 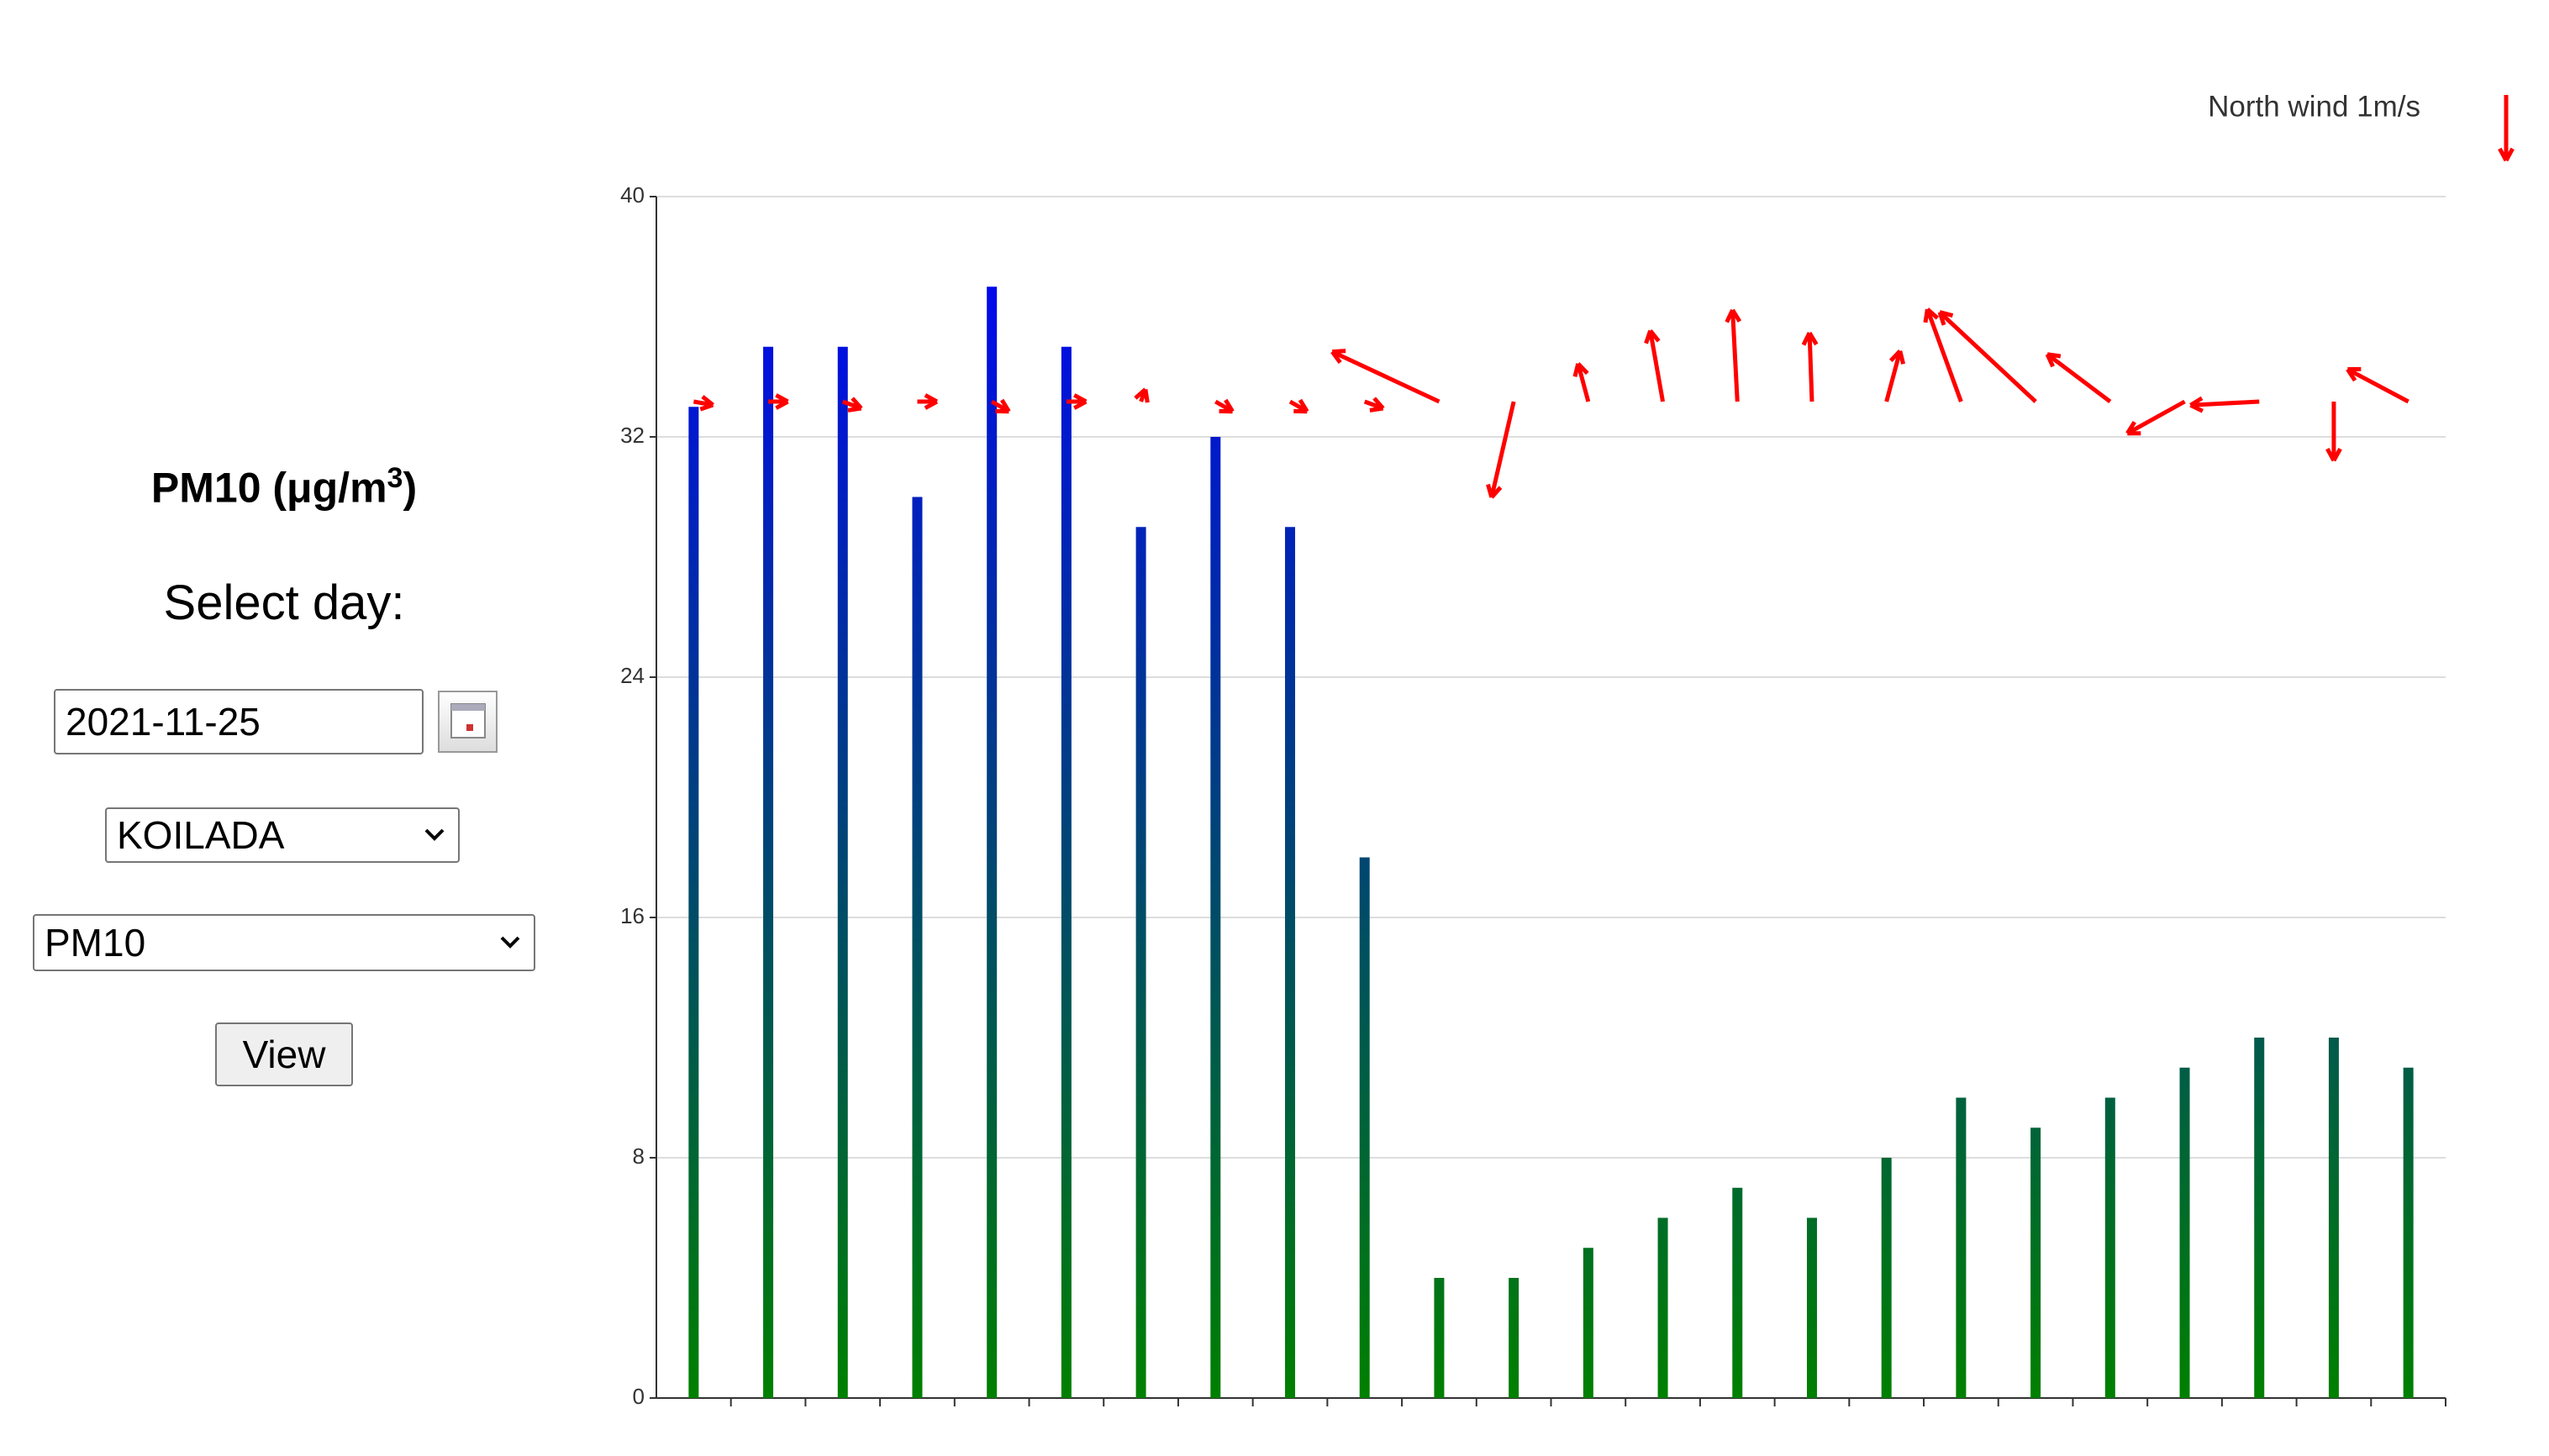 I want to click on y-tick-label: 16, so click(x=632, y=915).